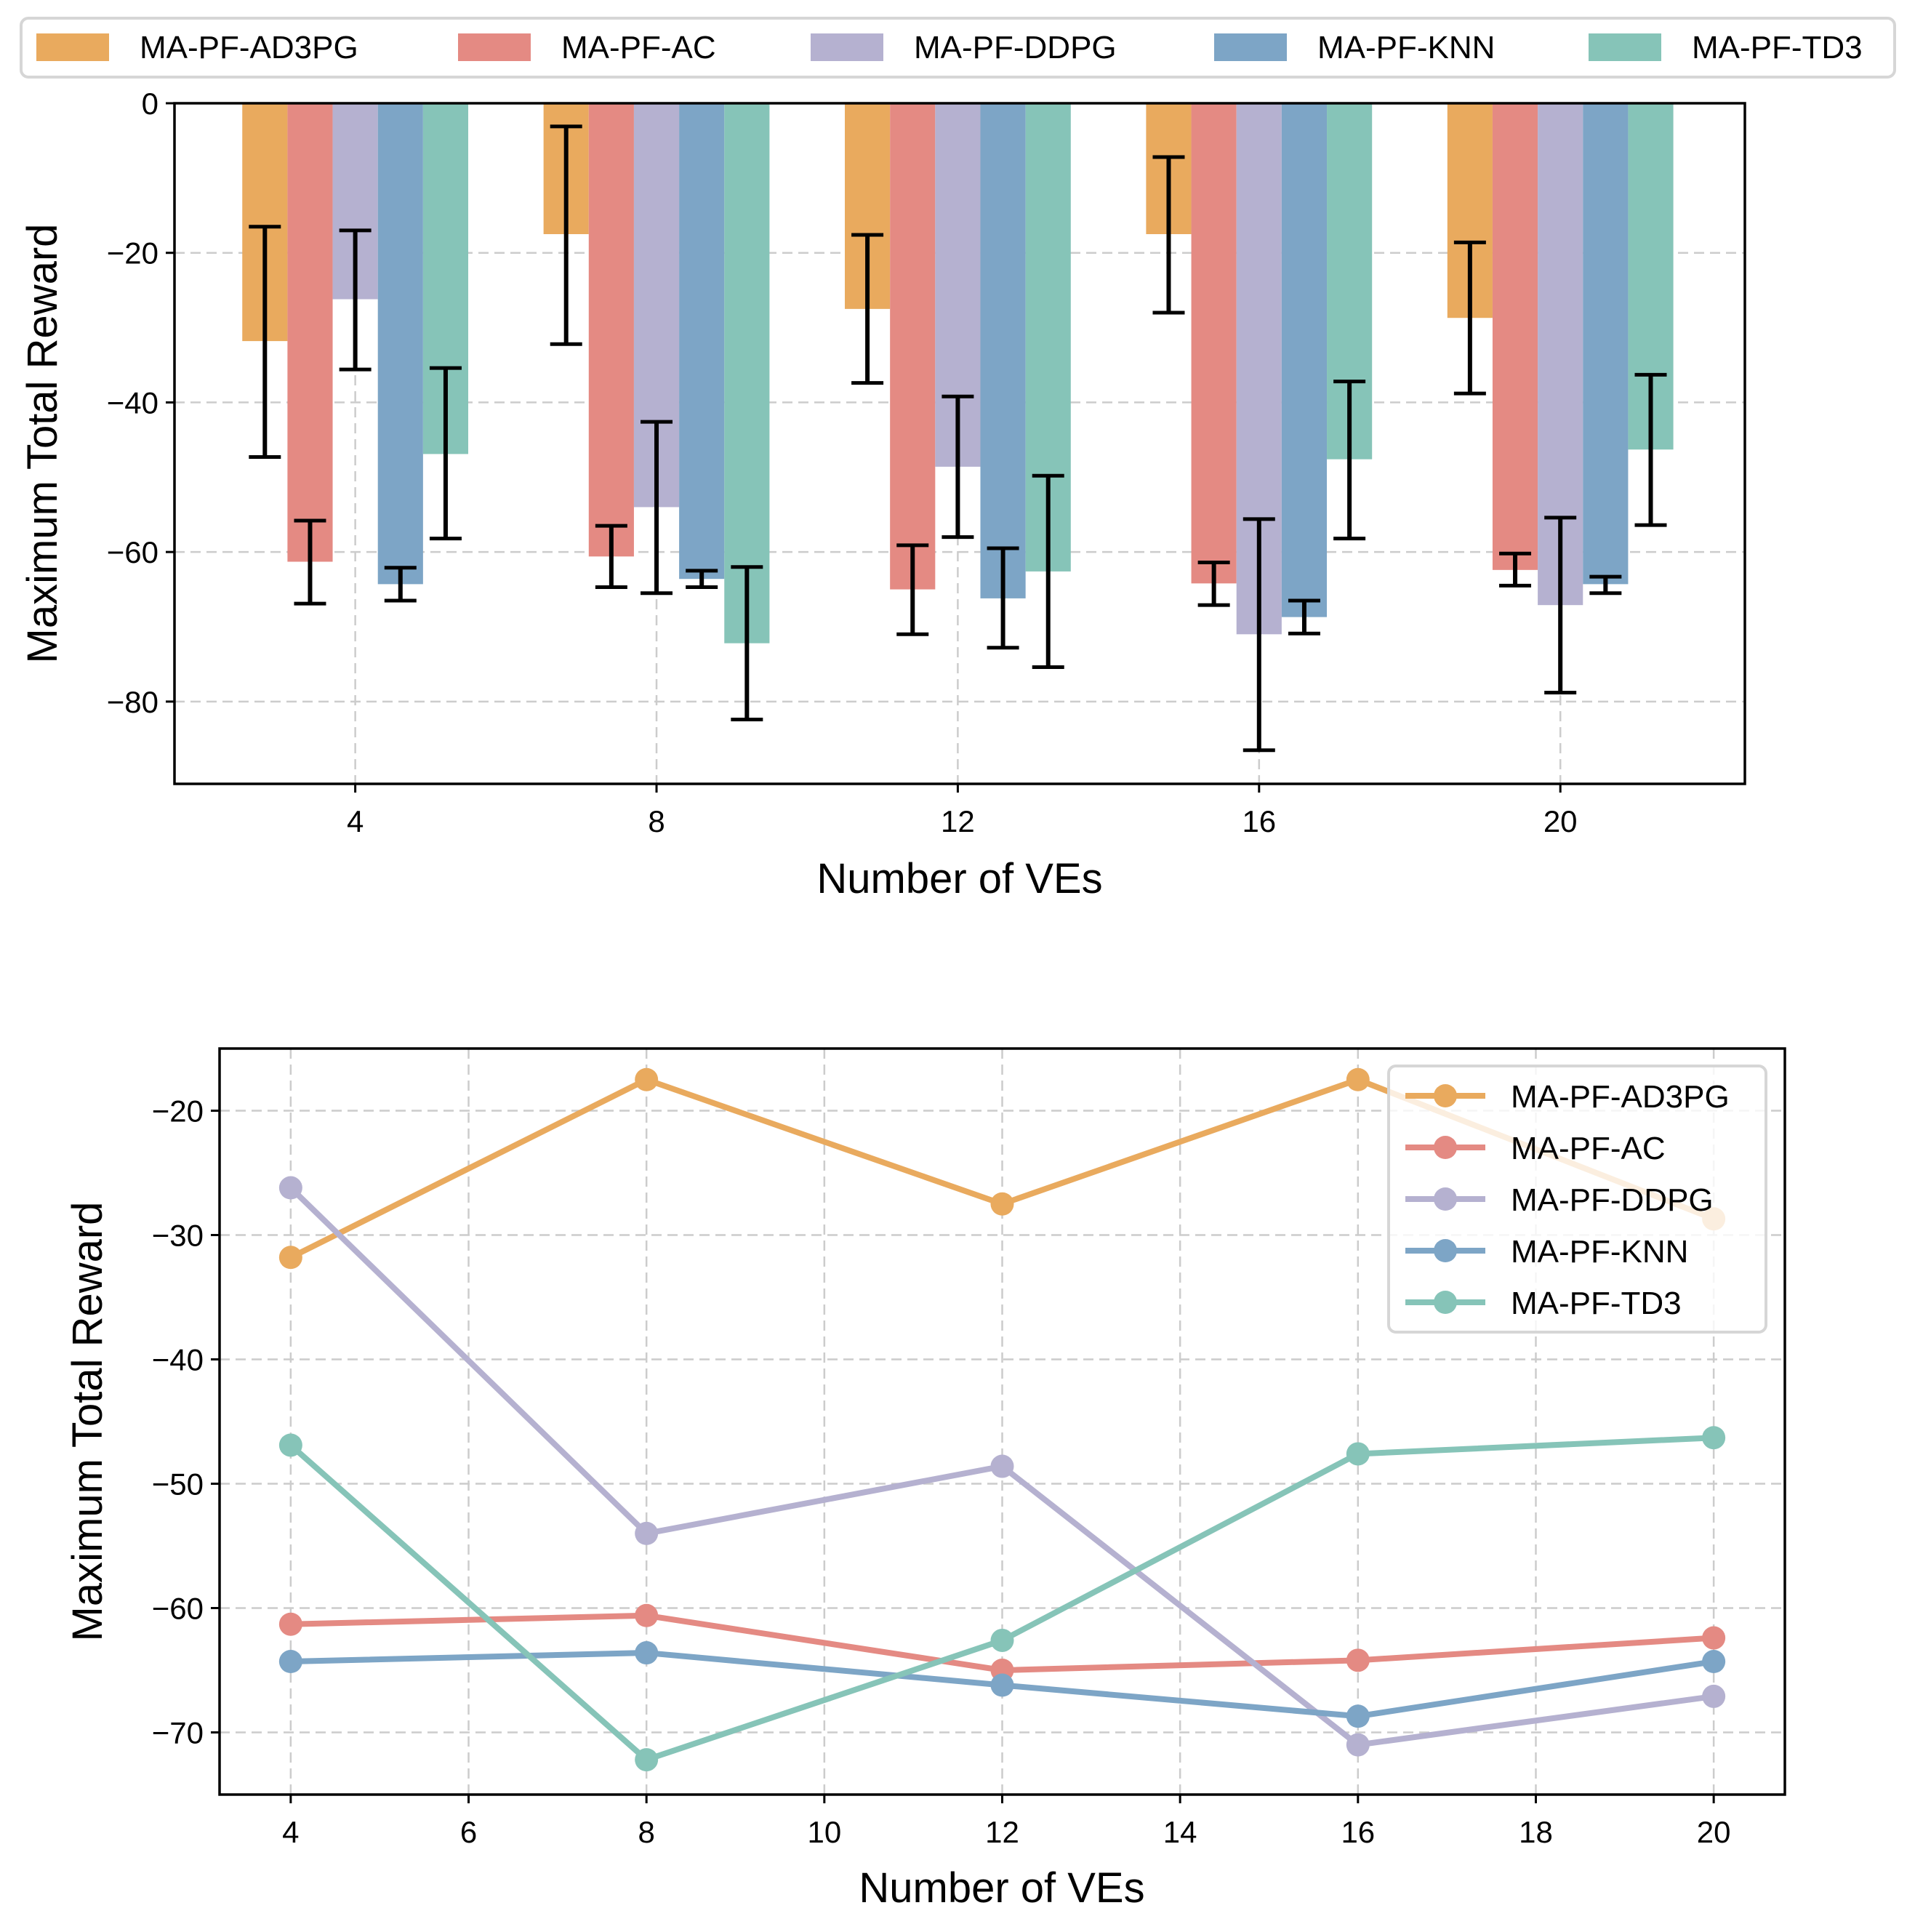  What do you see at coordinates (1599, 1252) in the screenshot?
I see `legend-label: MA-PF-KNN` at bounding box center [1599, 1252].